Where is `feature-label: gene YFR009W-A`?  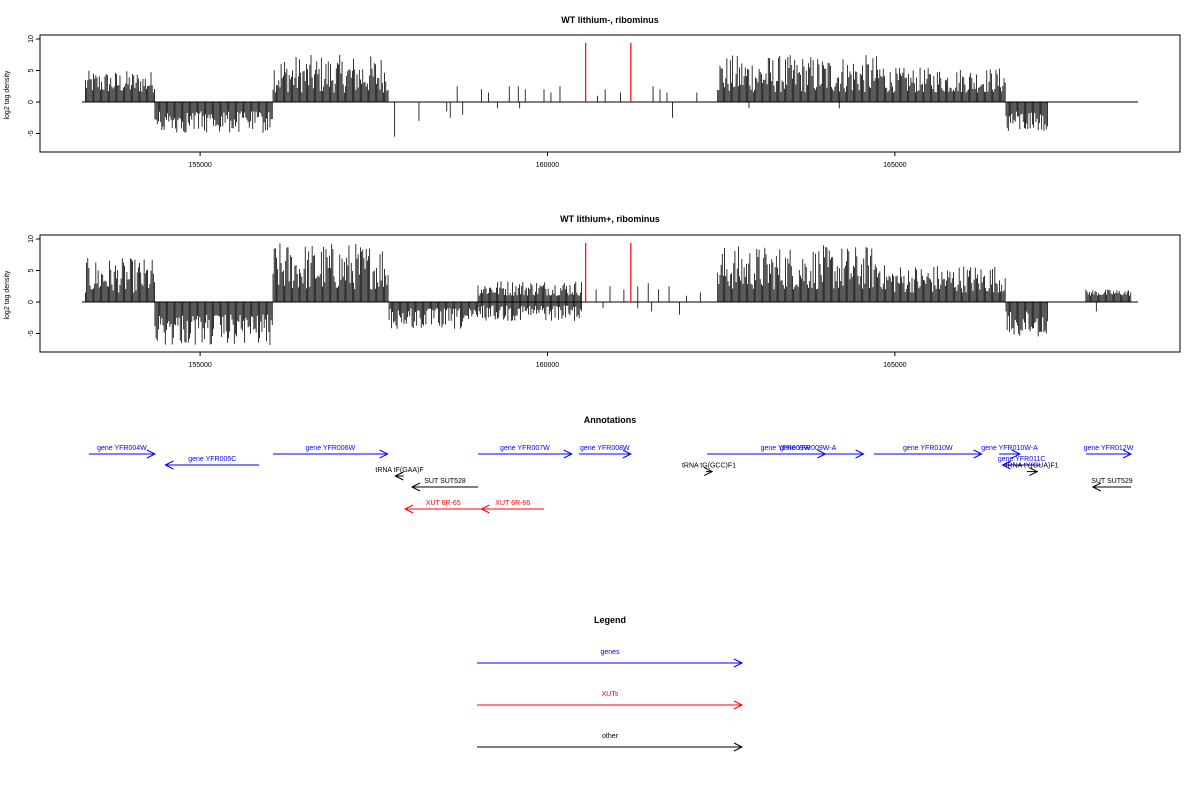
feature-label: gene YFR009W-A is located at coordinates (808, 448).